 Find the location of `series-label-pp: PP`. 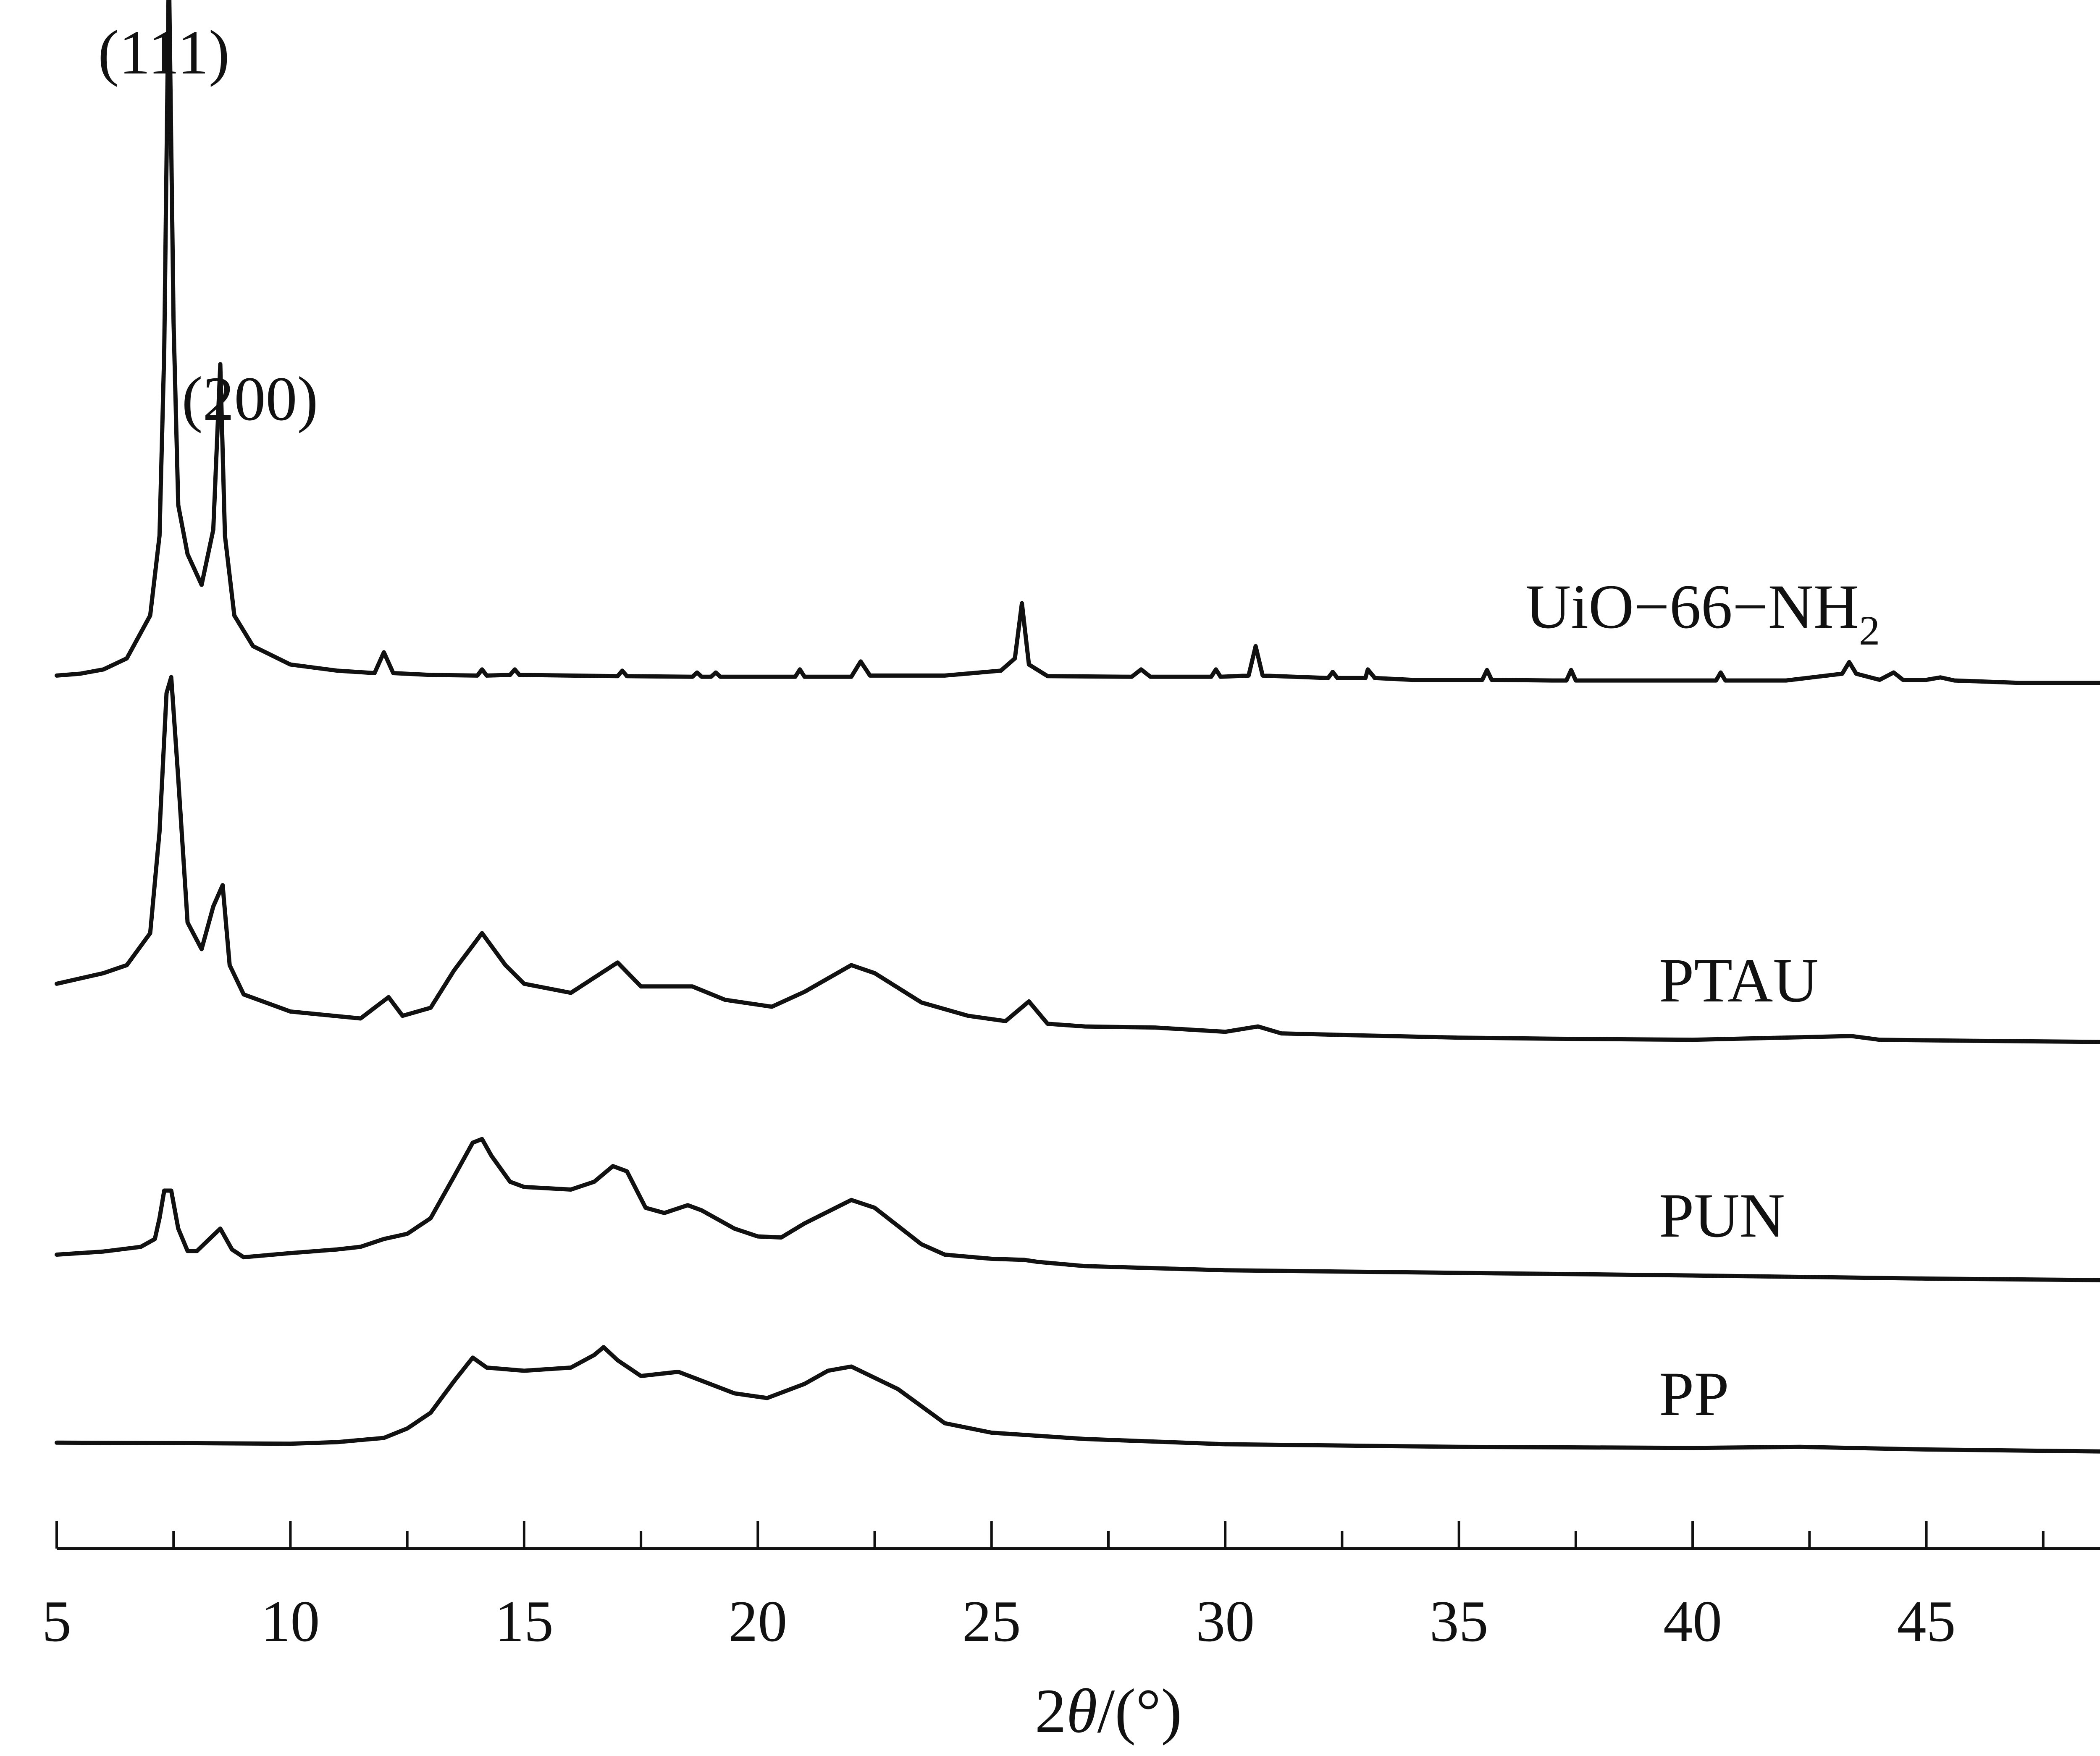

series-label-pp: PP is located at coordinates (1694, 1394).